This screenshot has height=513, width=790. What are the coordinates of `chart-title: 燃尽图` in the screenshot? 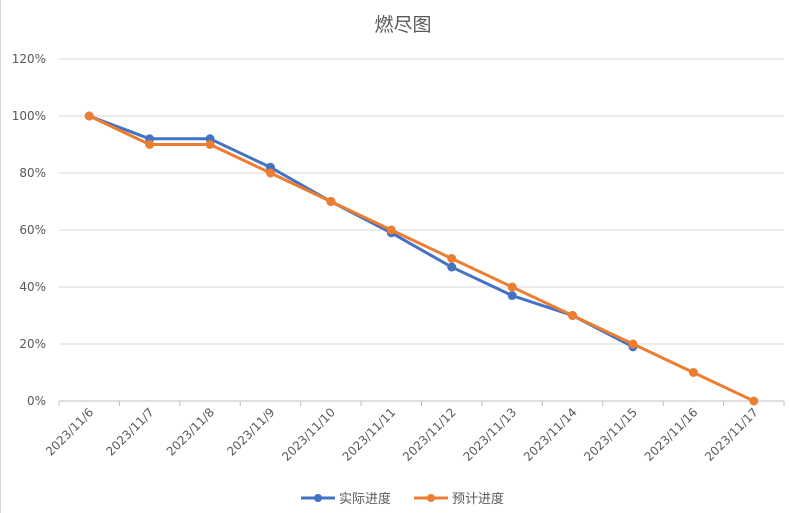 It's located at (402, 25).